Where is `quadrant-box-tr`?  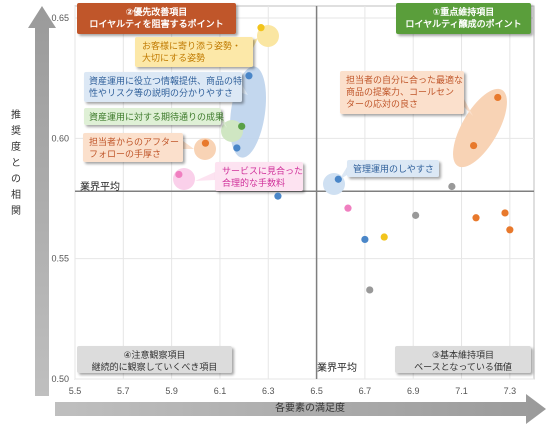 quadrant-box-tr is located at coordinates (463, 18).